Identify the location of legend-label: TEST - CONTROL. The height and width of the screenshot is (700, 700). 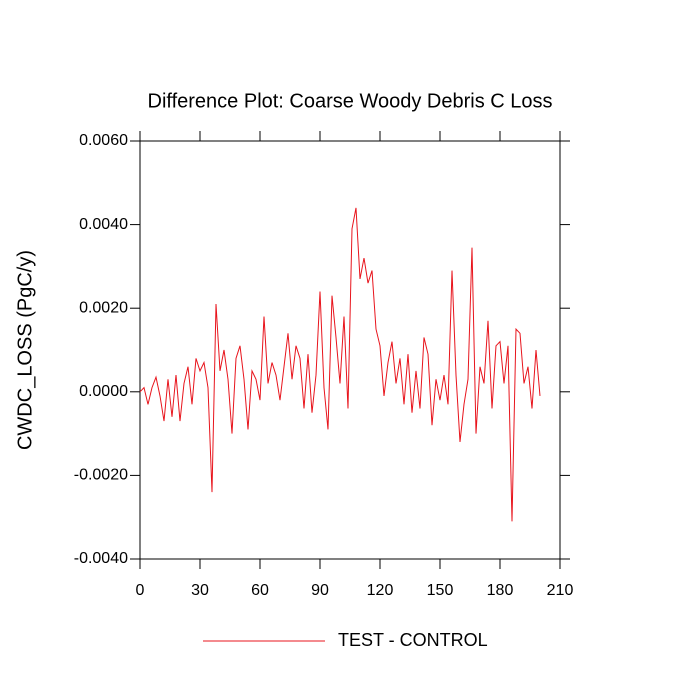
(413, 640).